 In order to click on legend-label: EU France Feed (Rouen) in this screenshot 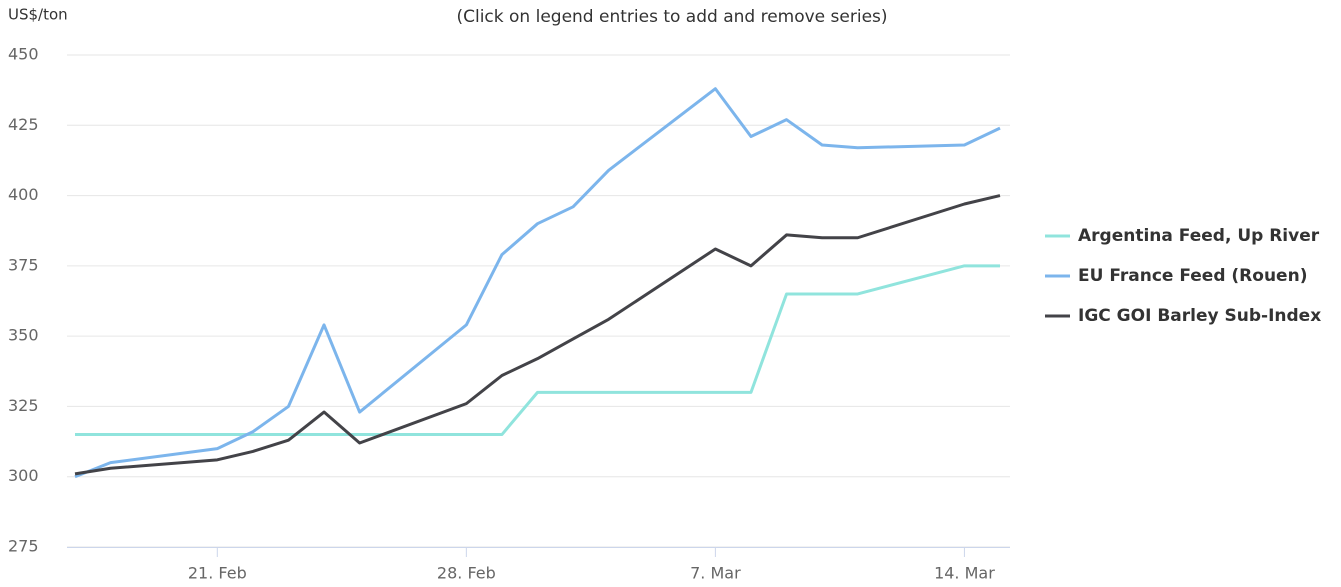, I will do `click(1192, 276)`.